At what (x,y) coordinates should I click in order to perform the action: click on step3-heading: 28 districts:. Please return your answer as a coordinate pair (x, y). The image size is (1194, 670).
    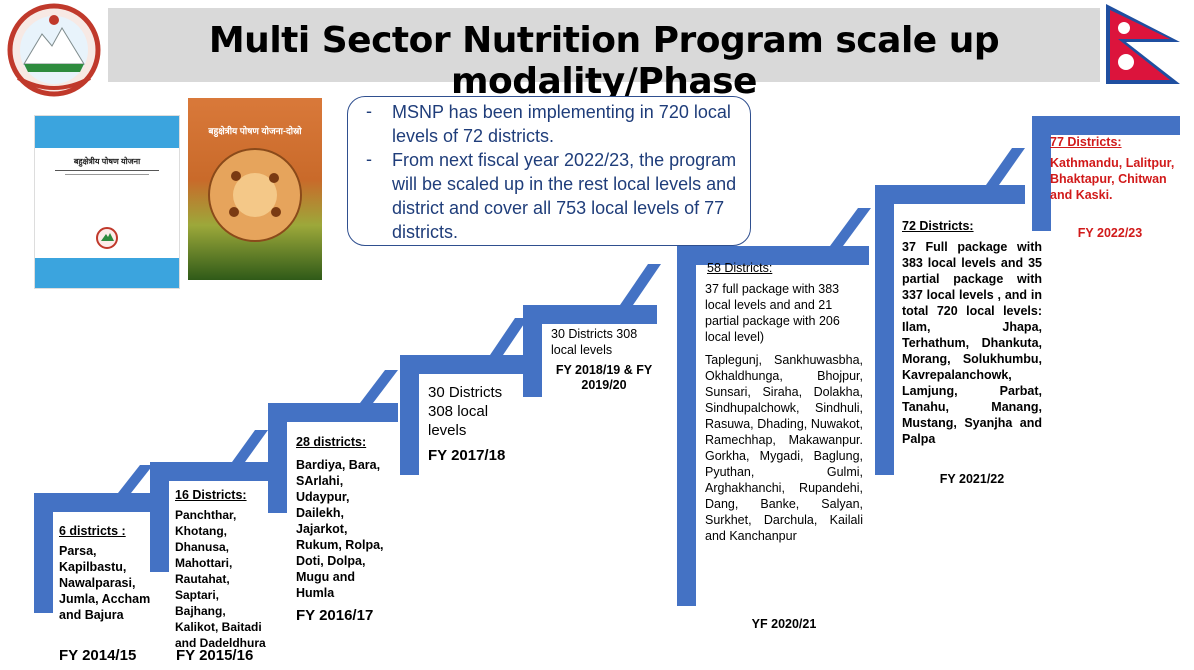
    Looking at the image, I should click on (331, 442).